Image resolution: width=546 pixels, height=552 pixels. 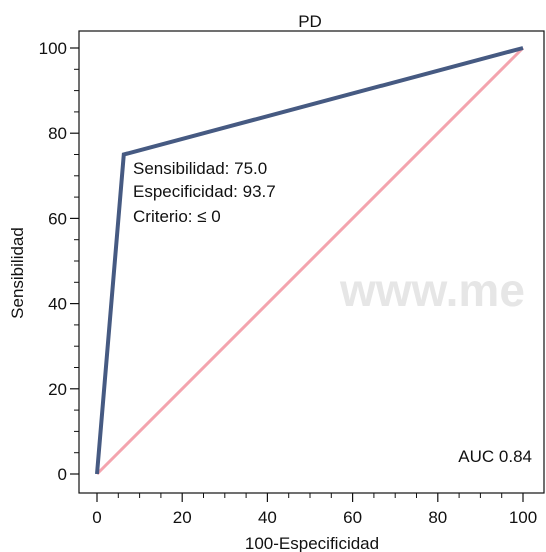 I want to click on x-tick-label: 100, so click(x=523, y=517).